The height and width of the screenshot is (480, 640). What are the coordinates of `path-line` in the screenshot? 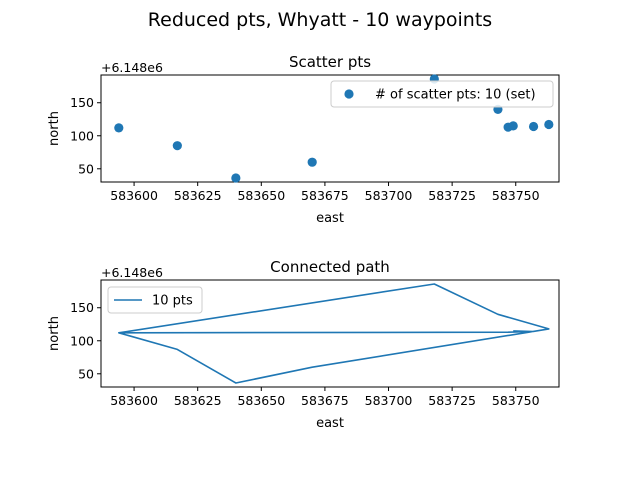 It's located at (334, 333).